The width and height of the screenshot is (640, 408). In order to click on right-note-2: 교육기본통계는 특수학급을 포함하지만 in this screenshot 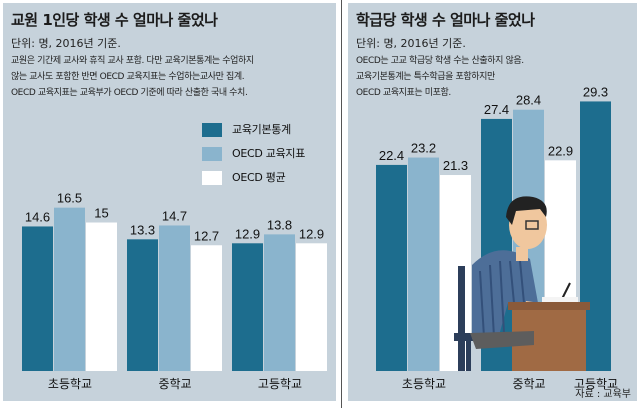, I will do `click(425, 77)`.